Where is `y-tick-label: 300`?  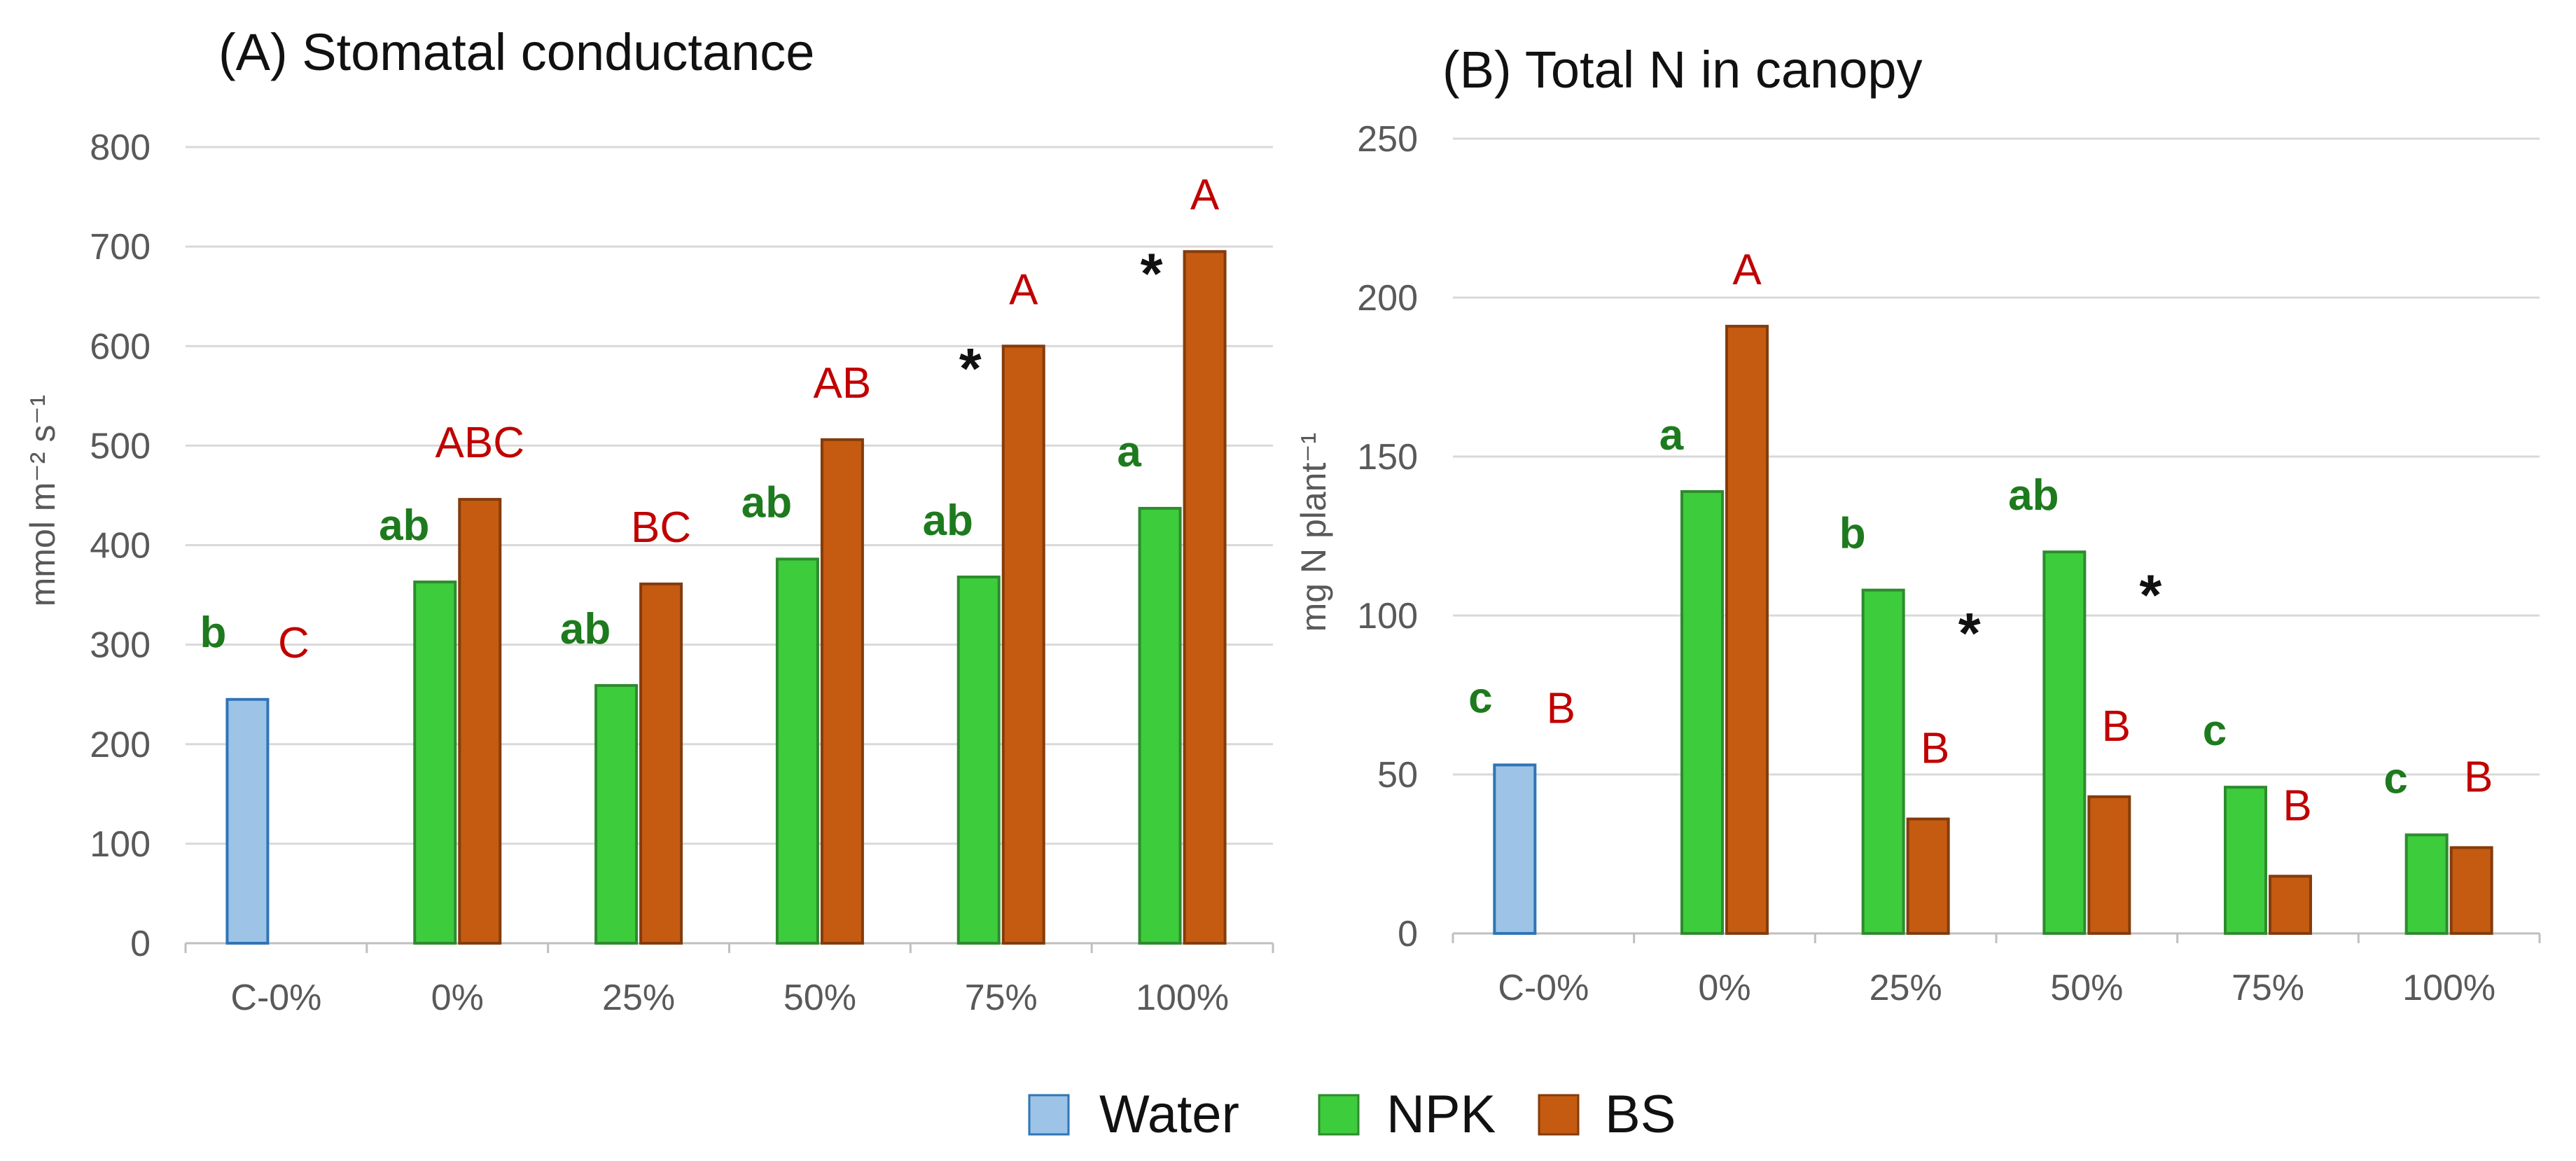 y-tick-label: 300 is located at coordinates (120, 645).